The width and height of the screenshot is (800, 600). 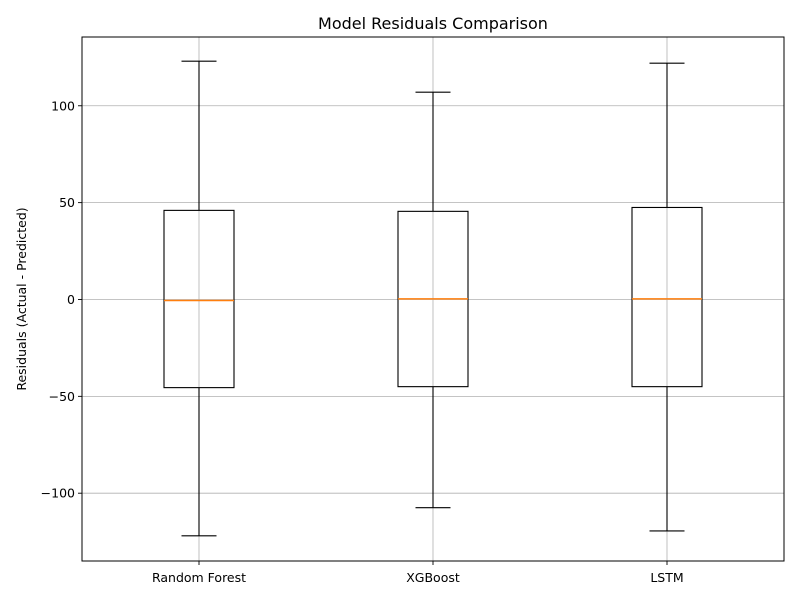 I want to click on box-lstm, so click(x=667, y=297).